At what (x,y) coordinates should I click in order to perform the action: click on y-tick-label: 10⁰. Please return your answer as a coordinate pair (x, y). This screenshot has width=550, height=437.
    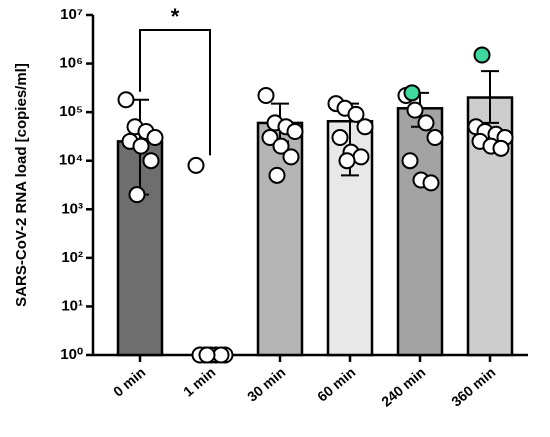
    Looking at the image, I should click on (71, 354).